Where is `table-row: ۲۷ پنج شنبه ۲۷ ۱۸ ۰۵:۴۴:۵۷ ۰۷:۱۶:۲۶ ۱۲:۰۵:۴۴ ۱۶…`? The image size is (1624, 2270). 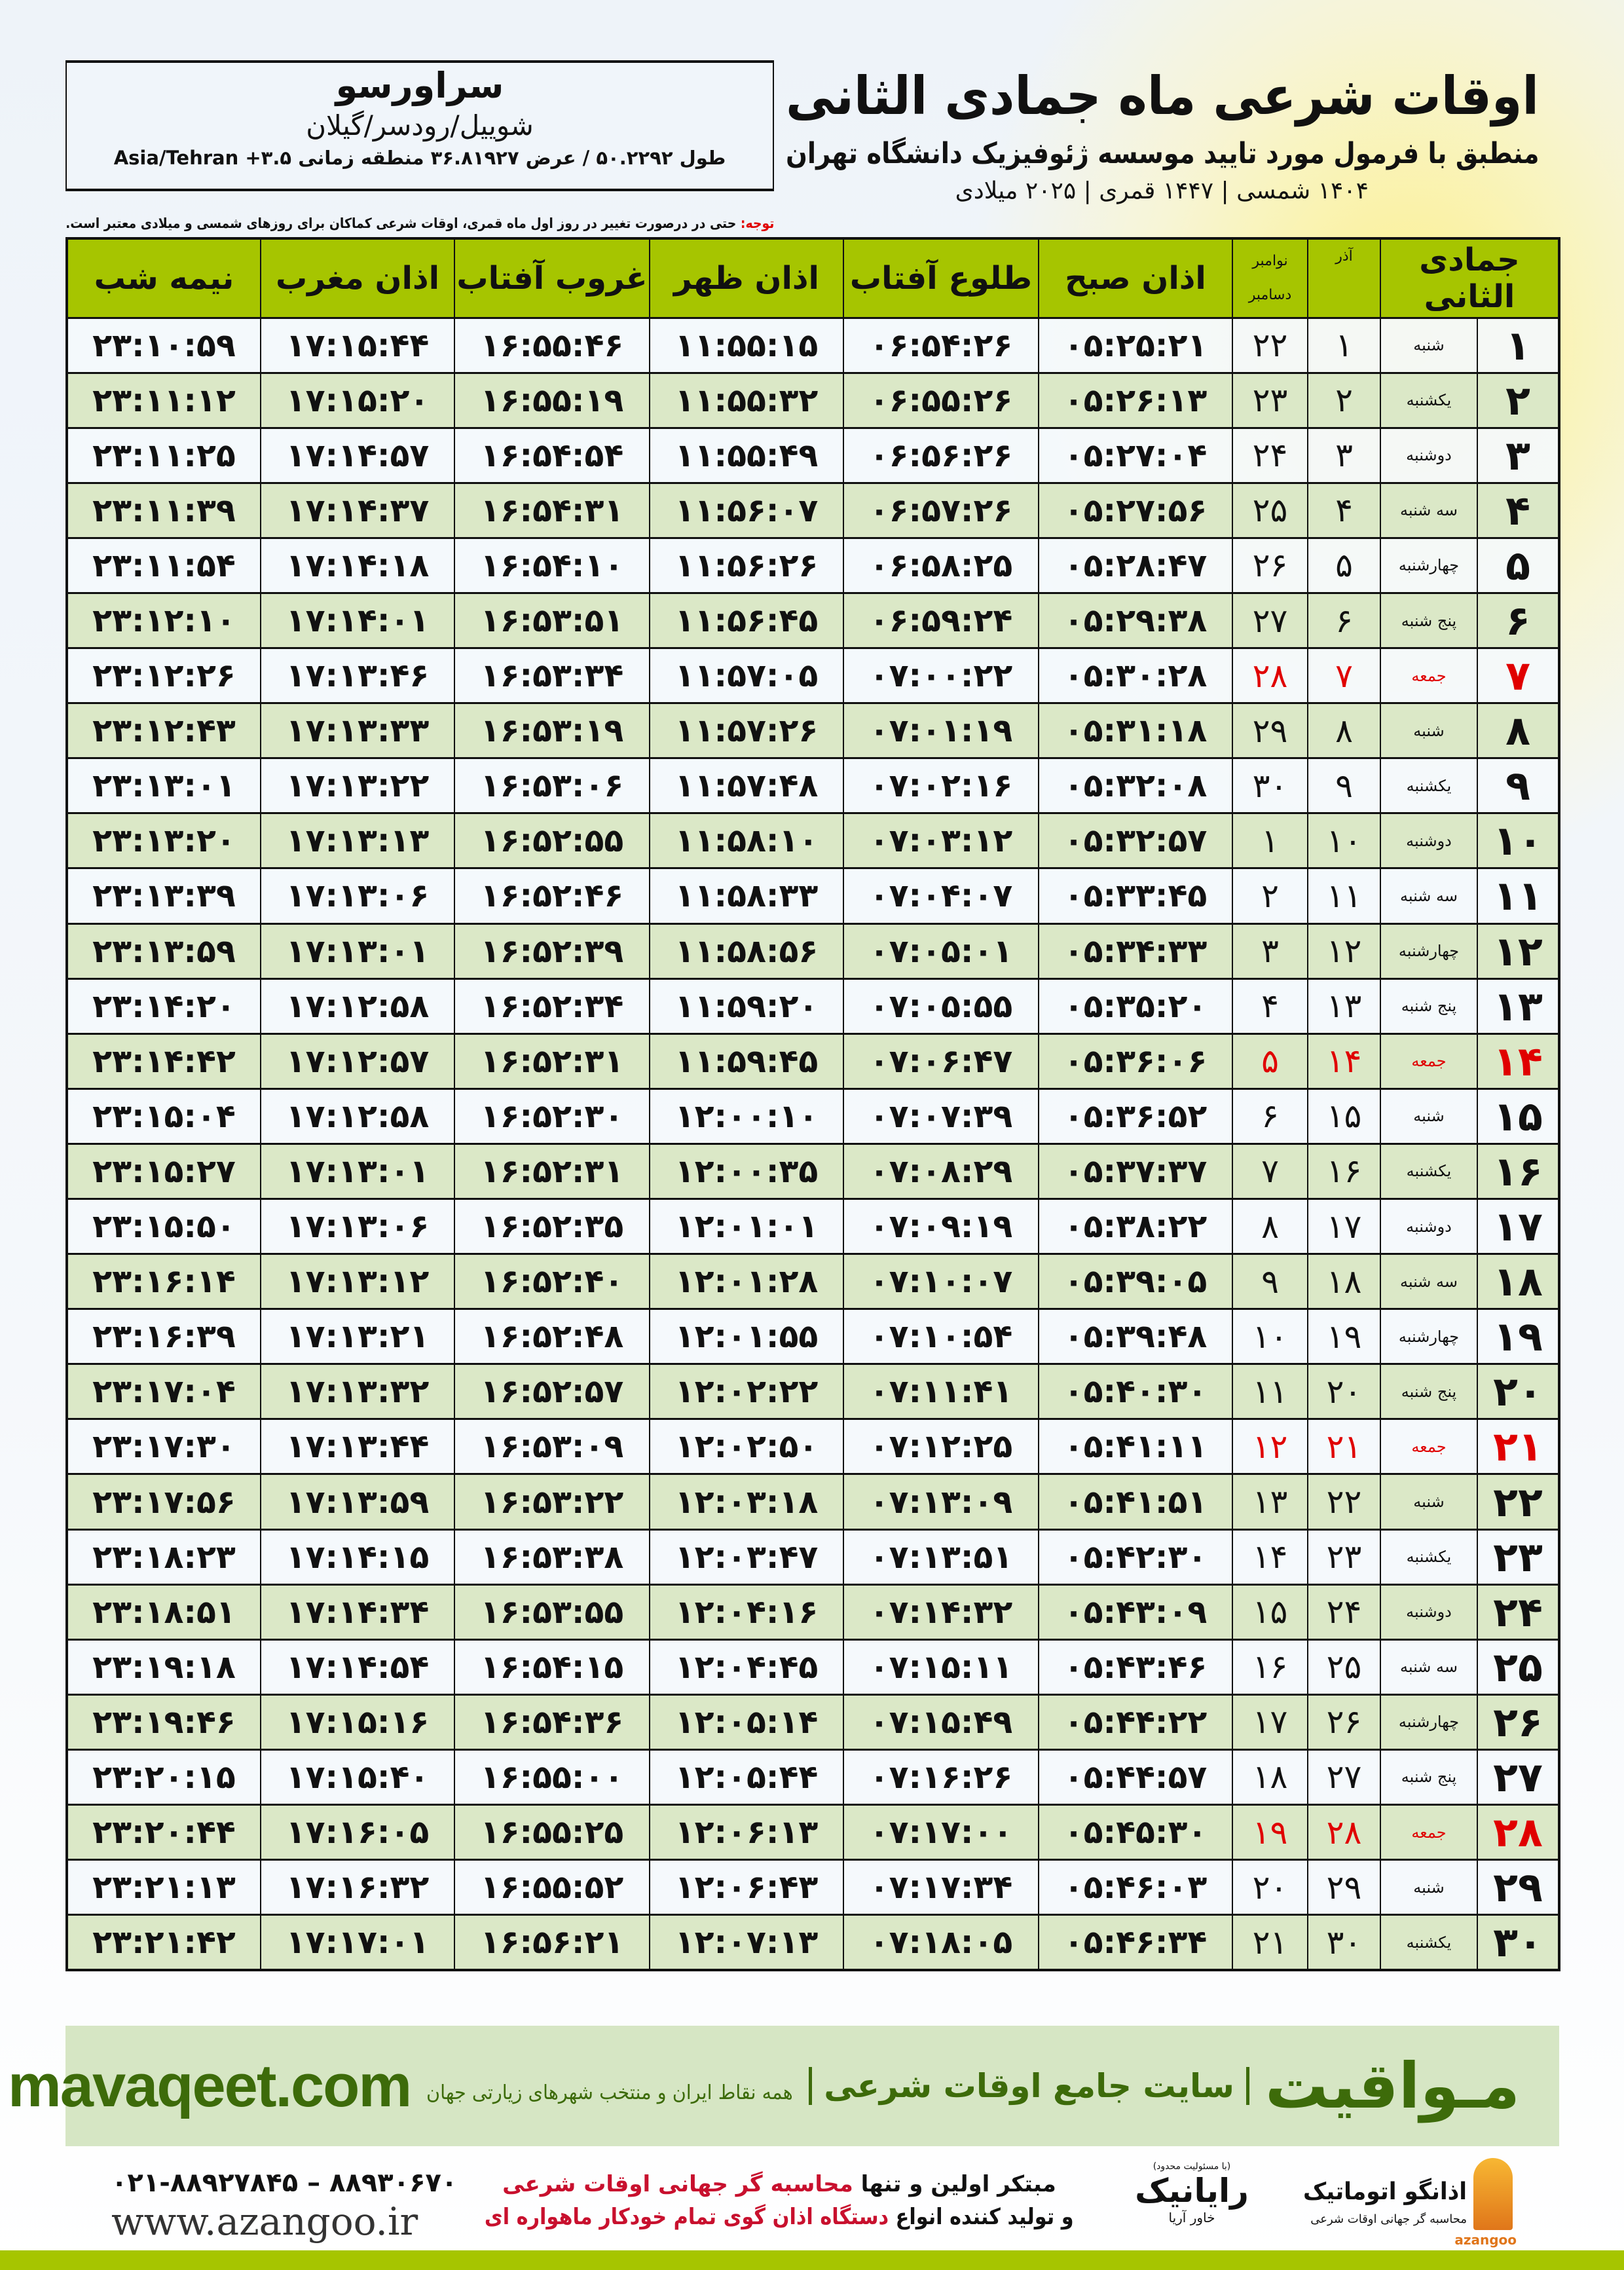 table-row: ۲۷ پنج شنبه ۲۷ ۱۸ ۰۵:۴۴:۵۷ ۰۷:۱۶:۲۶ ۱۲:۰۵:۴۴ ۱۶… is located at coordinates (813, 1777).